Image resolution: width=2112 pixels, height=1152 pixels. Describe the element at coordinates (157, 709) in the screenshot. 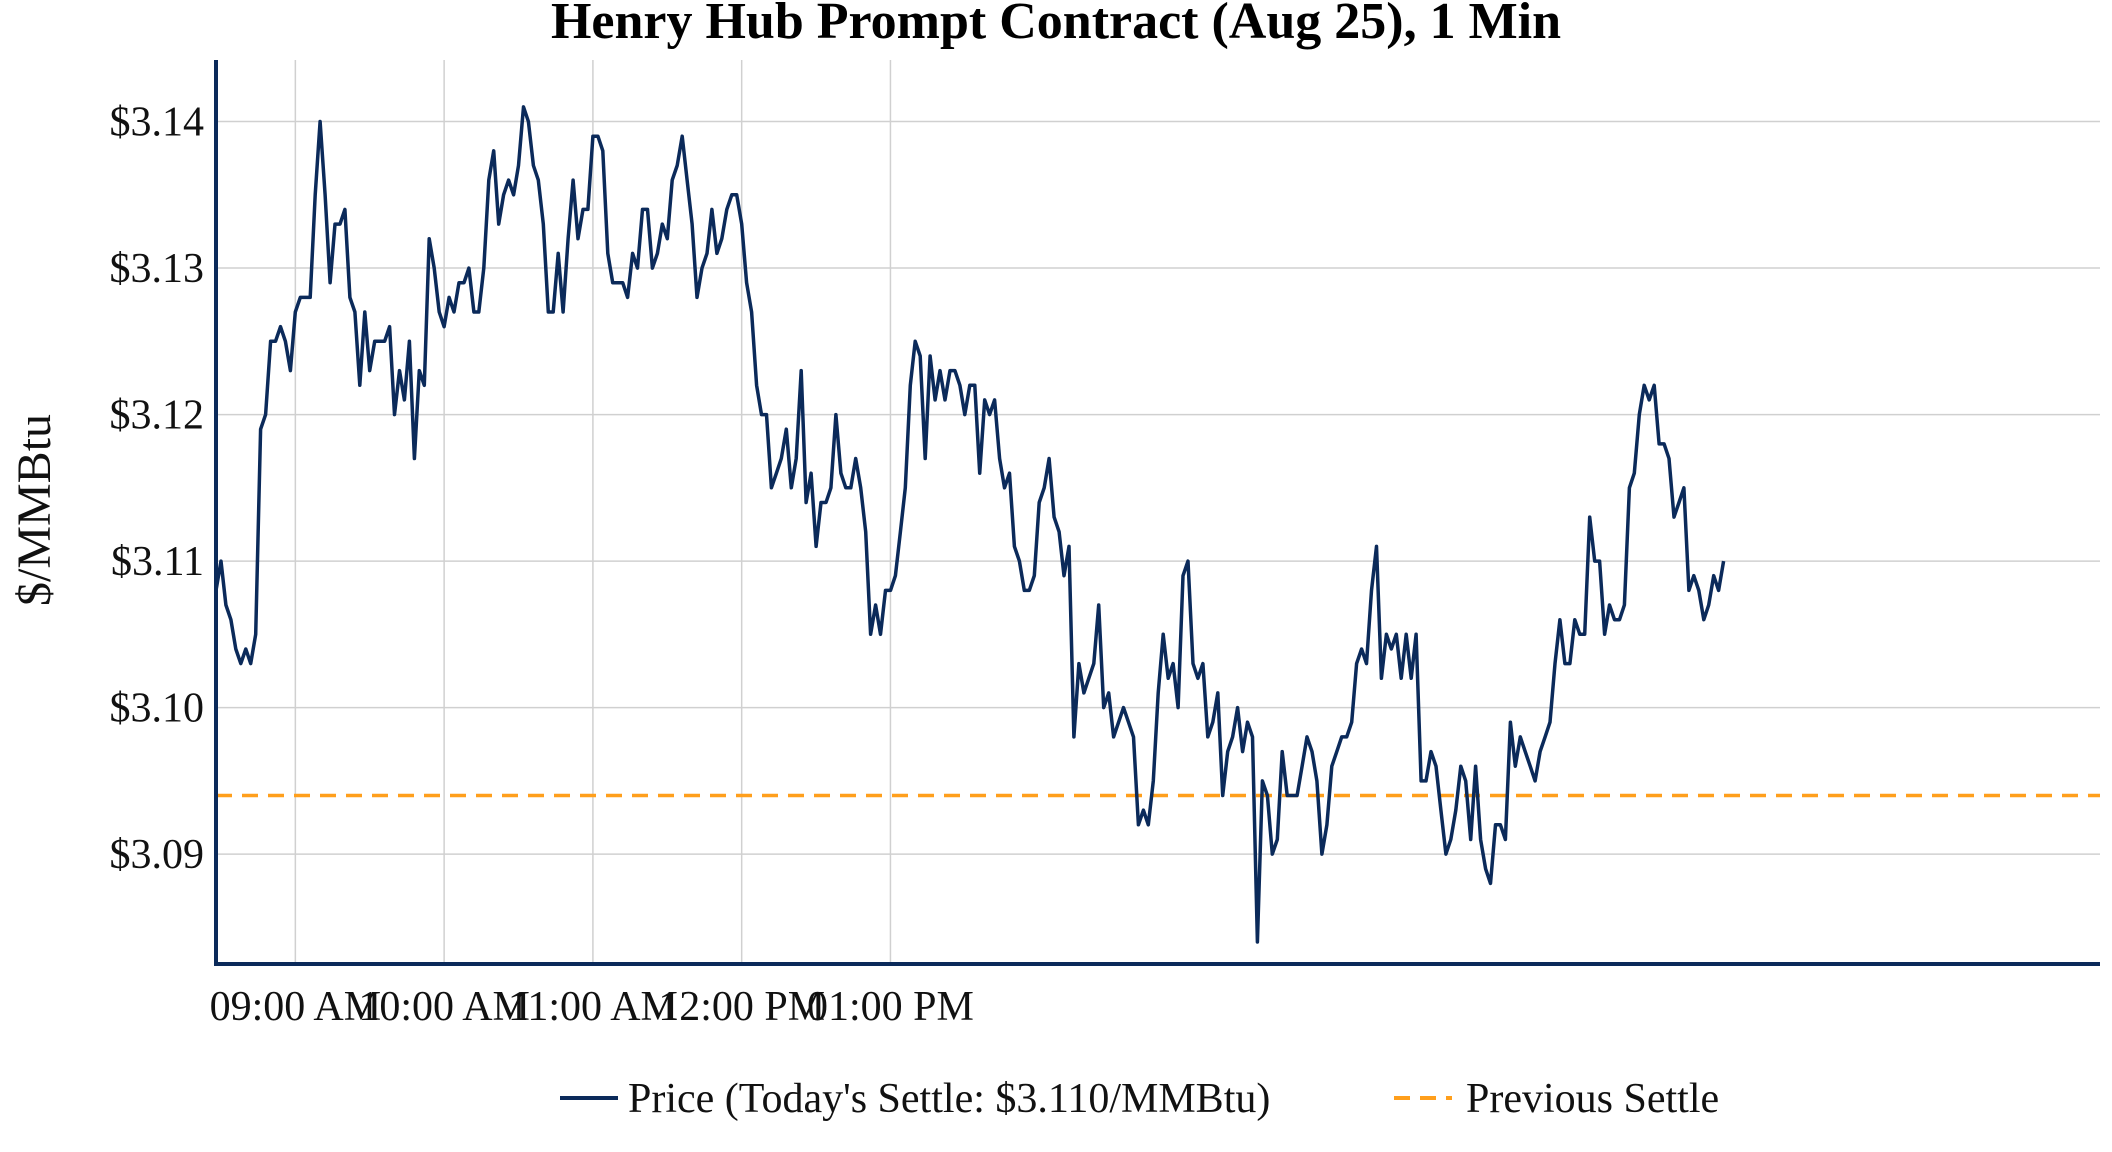

I see `y-tick-label: $3.10` at that location.